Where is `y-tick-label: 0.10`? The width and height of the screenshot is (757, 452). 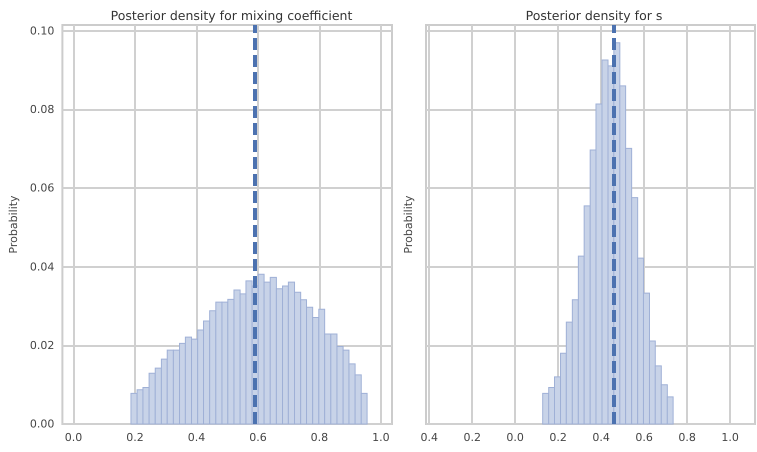
y-tick-label: 0.10 is located at coordinates (42, 31).